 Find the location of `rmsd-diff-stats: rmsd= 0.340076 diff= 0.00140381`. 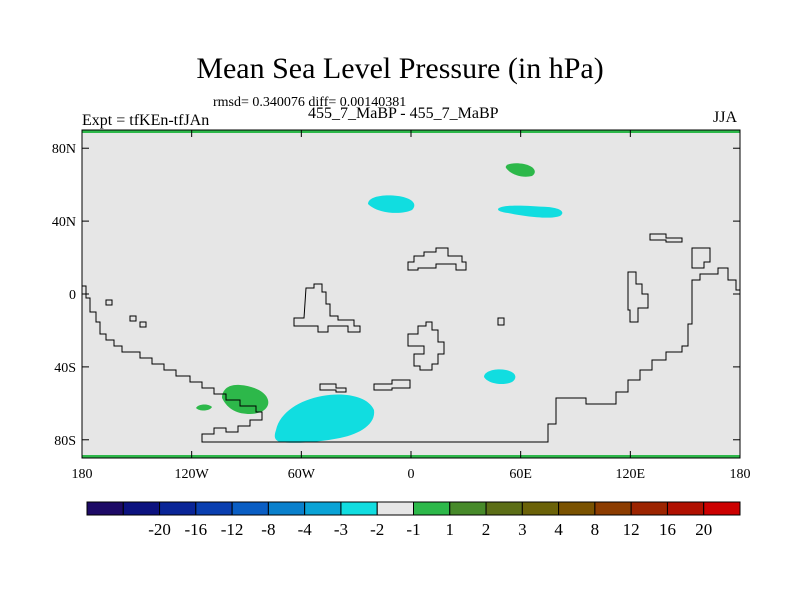

rmsd-diff-stats: rmsd= 0.340076 diff= 0.00140381 is located at coordinates (310, 102).